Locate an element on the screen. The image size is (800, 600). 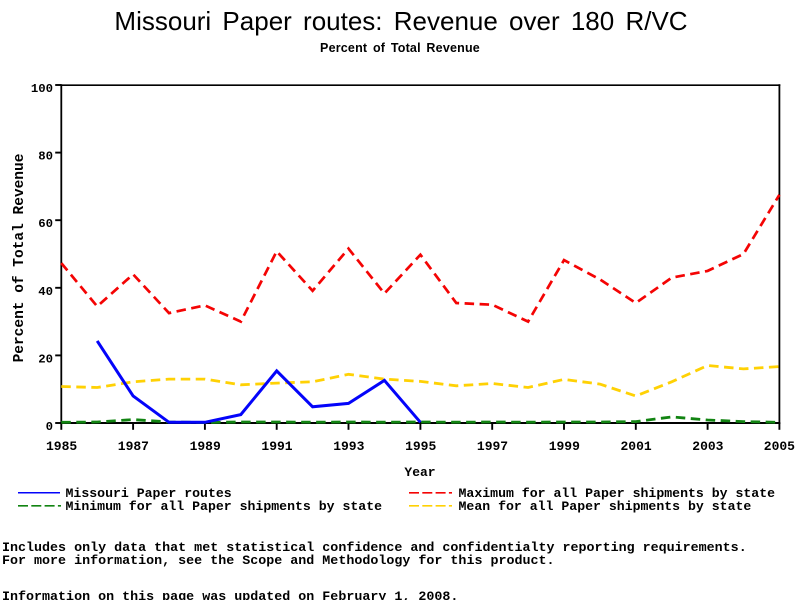
svg-text: 100 is located at coordinates (42, 89).